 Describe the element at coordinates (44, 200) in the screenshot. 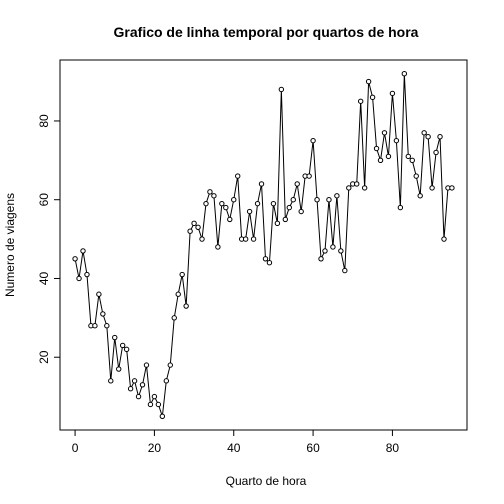

I see `y-tick-label: 60` at that location.